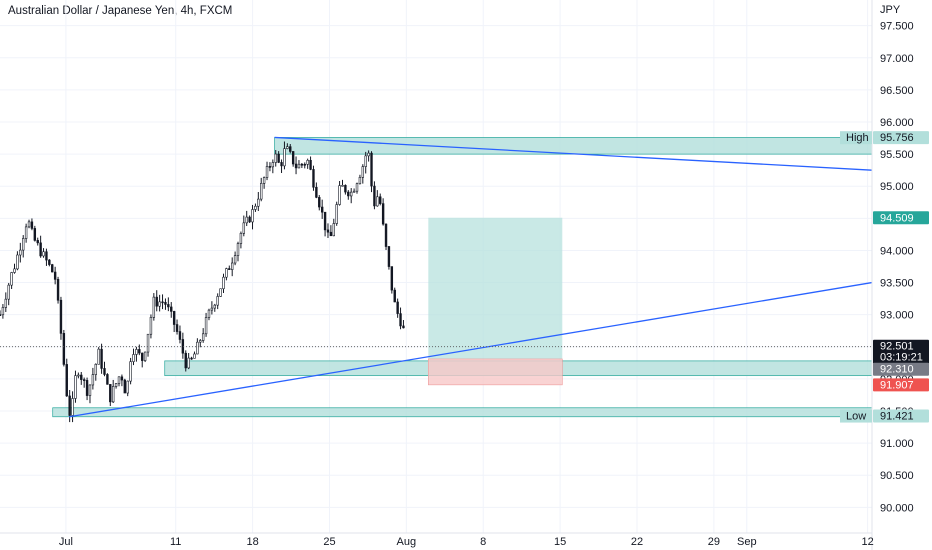 Image resolution: width=932 pixels, height=550 pixels. Describe the element at coordinates (637, 542) in the screenshot. I see `x-tick-label: 22` at that location.